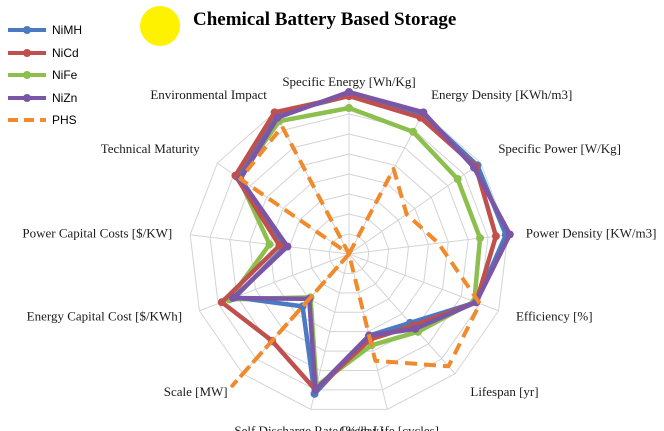  I want to click on legend-label: NiFe, so click(65, 75).